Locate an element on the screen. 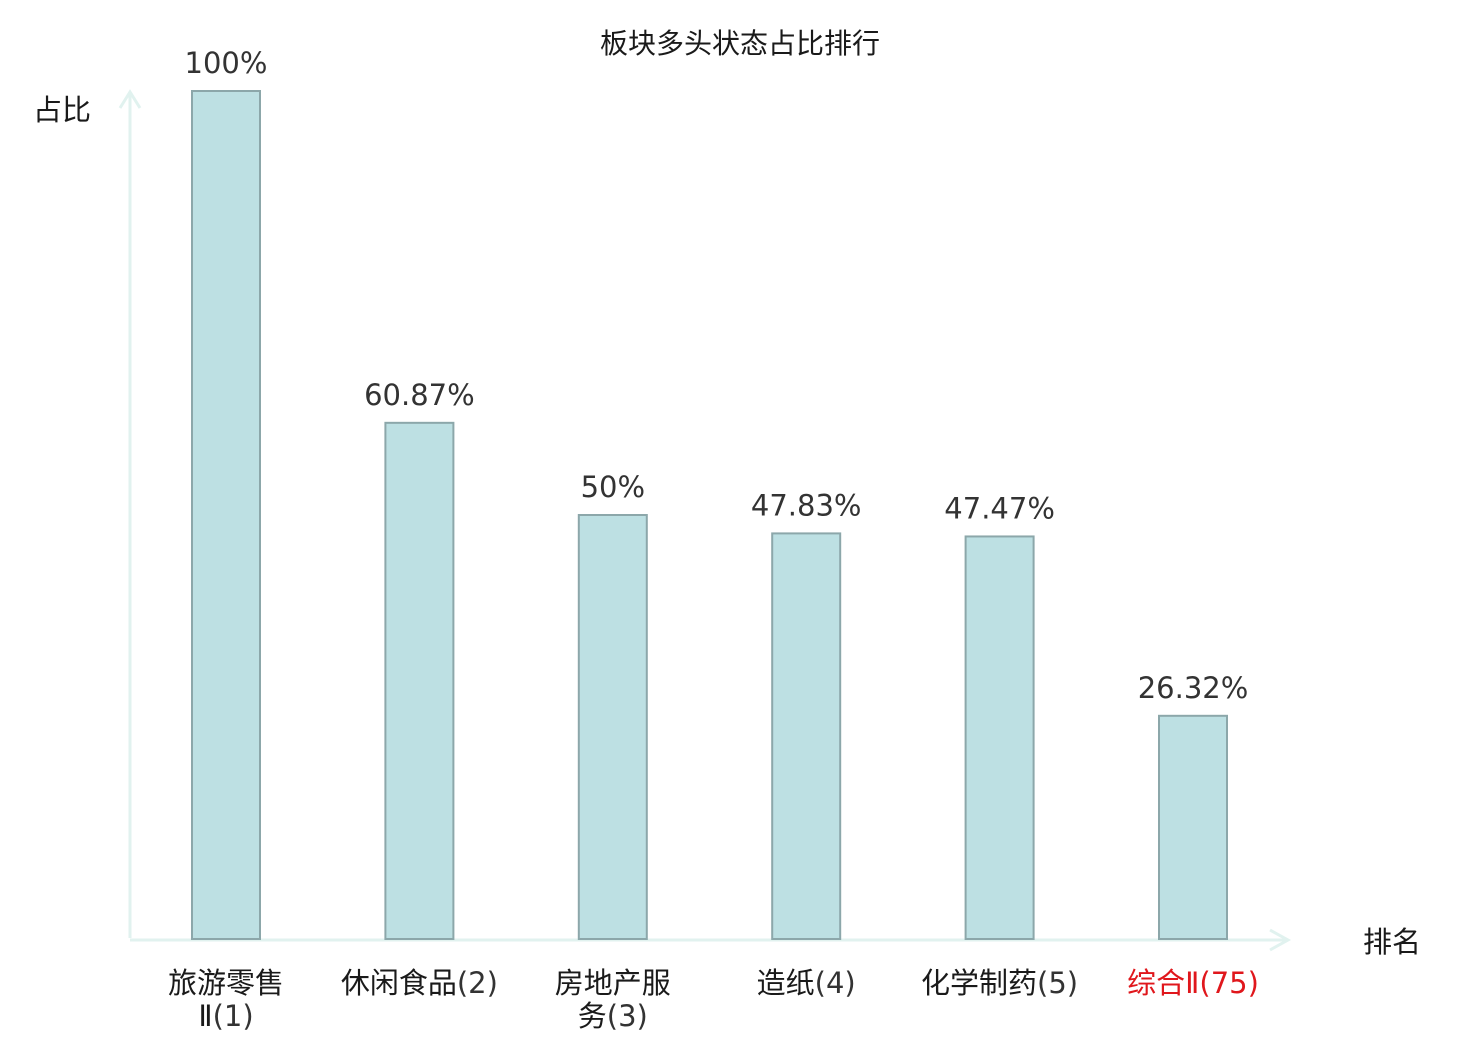  category-label: 旅游零售 Ⅱ(1) is located at coordinates (226, 999).